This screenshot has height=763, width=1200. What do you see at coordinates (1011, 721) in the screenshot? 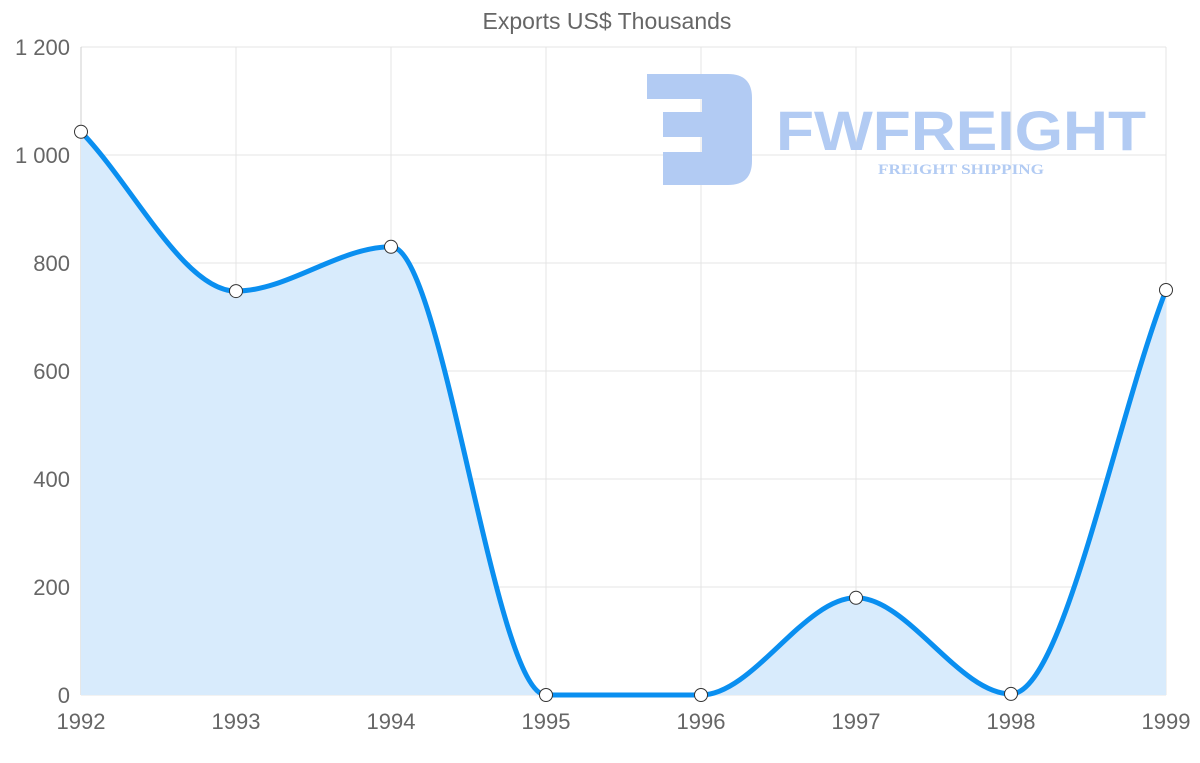
I see `x-tick-label: 1998` at bounding box center [1011, 721].